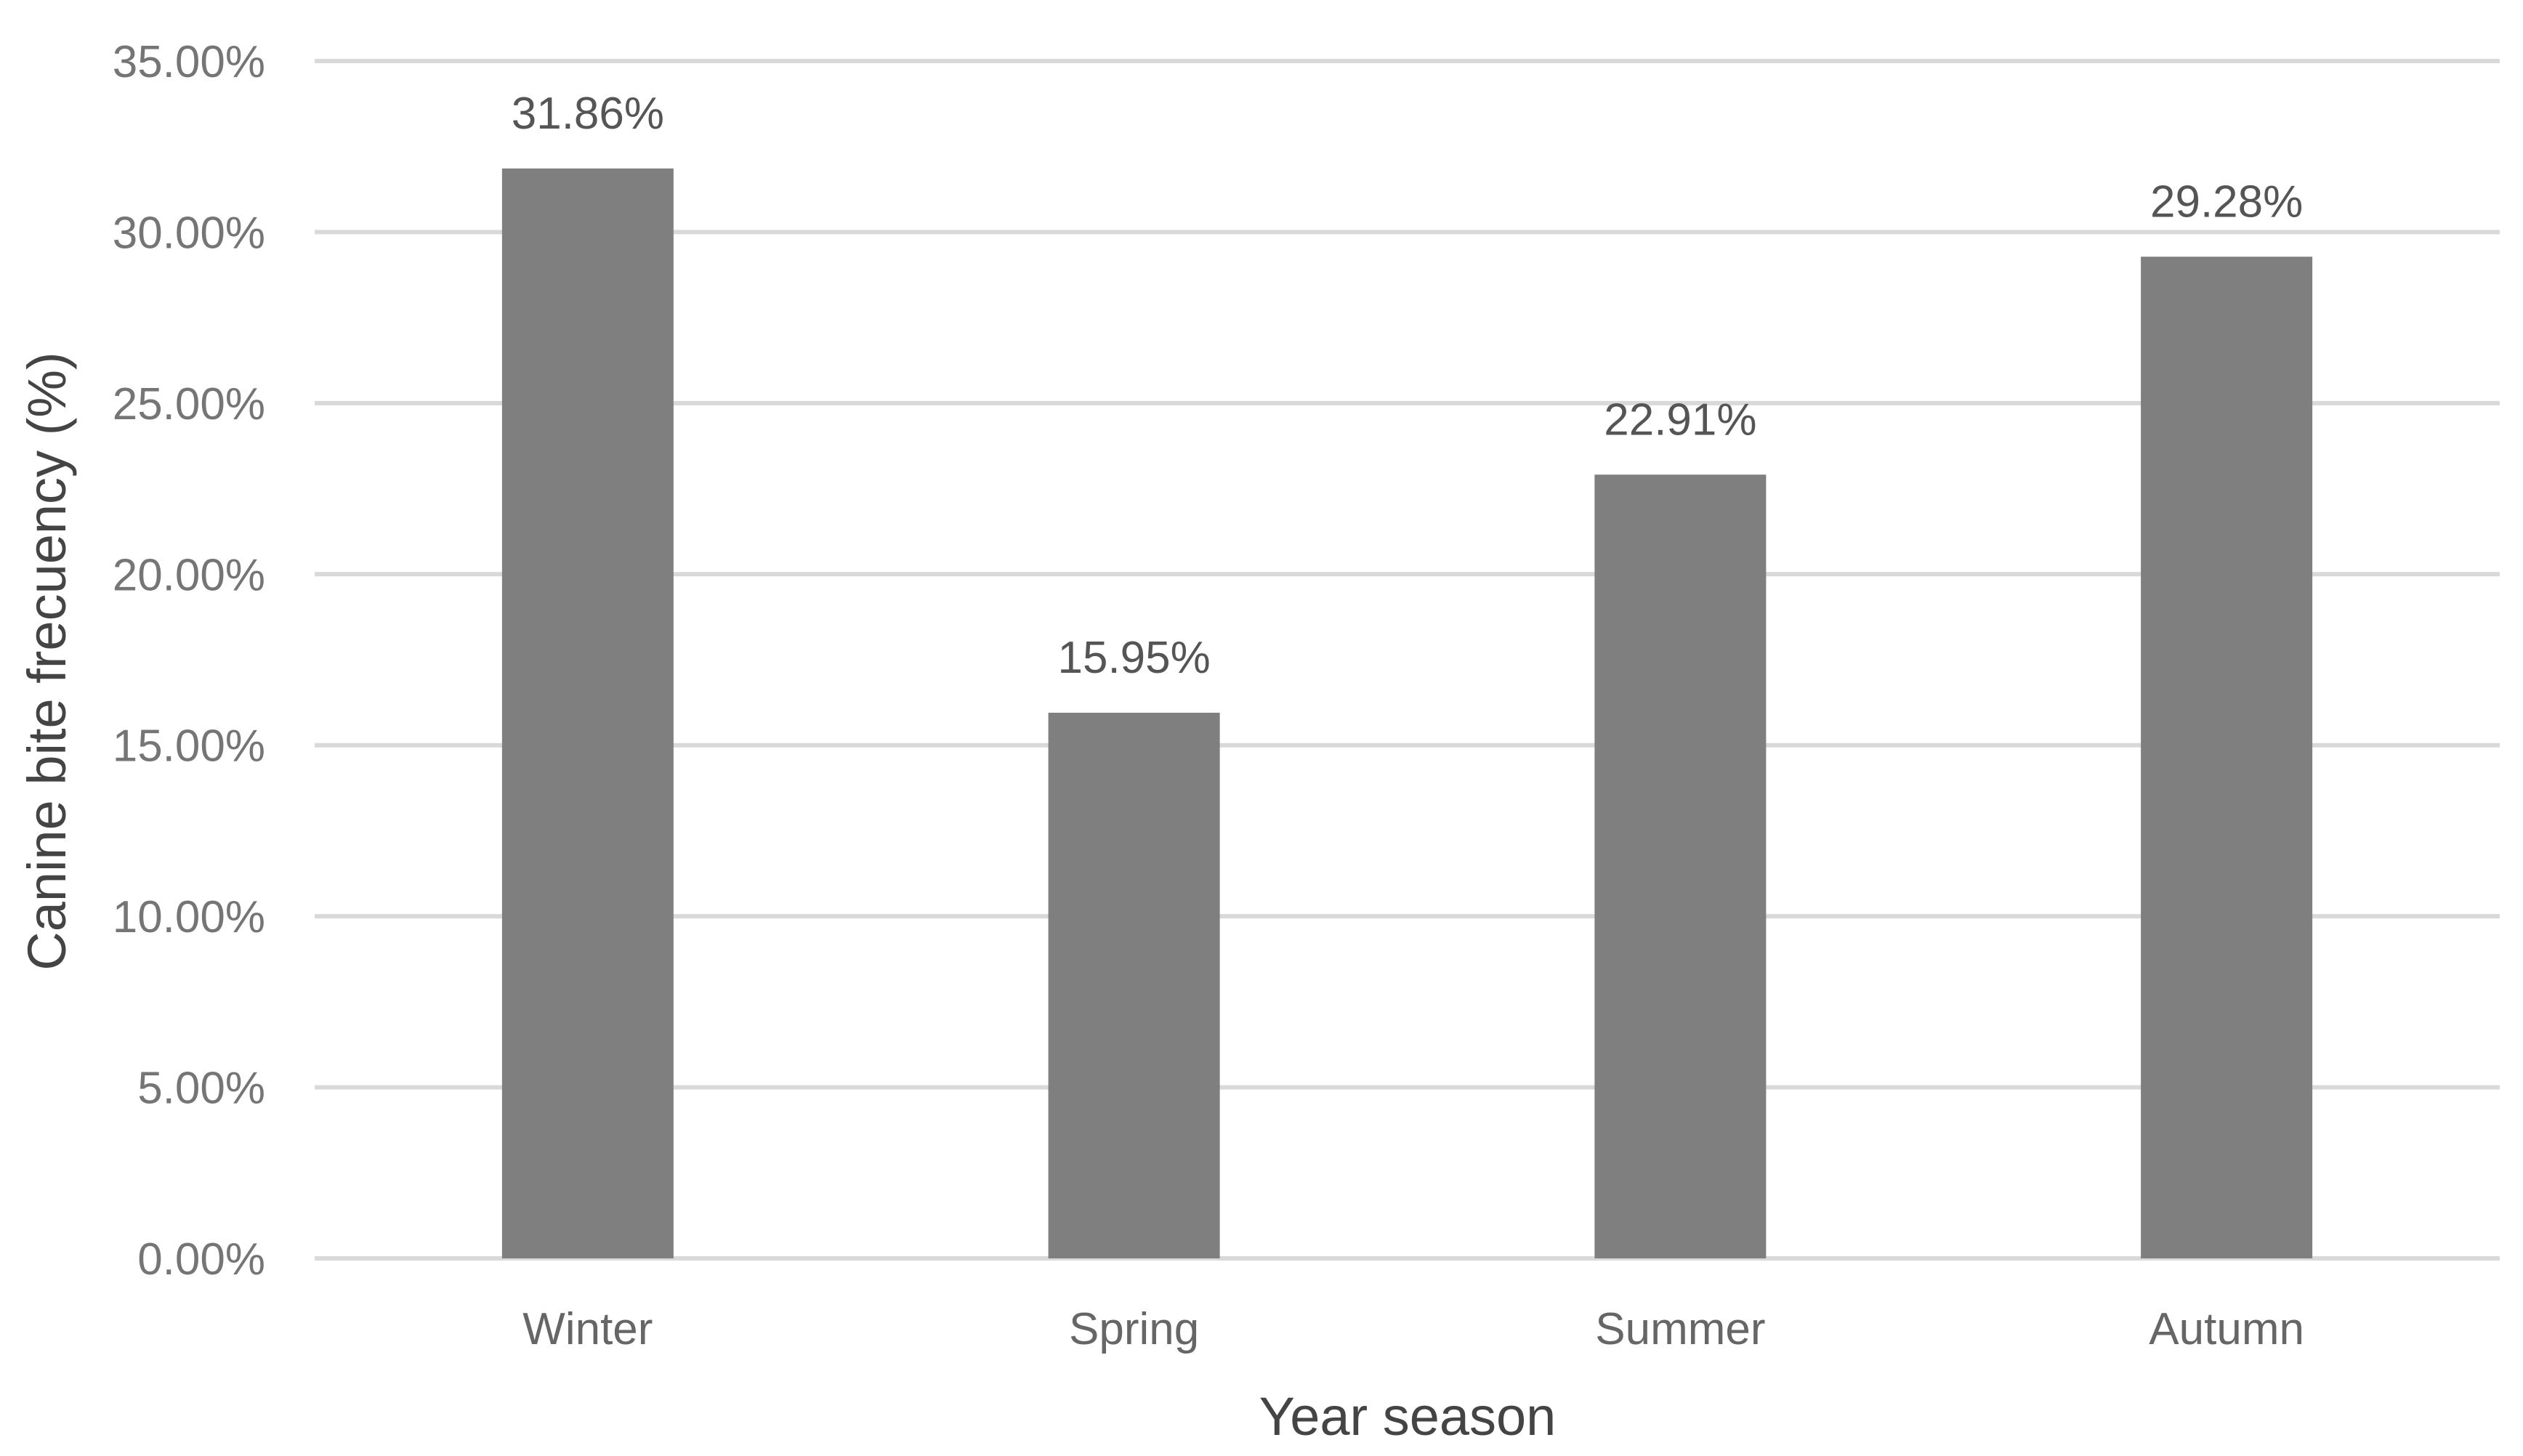 This screenshot has height=1456, width=2523. Describe the element at coordinates (201, 1259) in the screenshot. I see `y-tick-label: 0.00%` at that location.